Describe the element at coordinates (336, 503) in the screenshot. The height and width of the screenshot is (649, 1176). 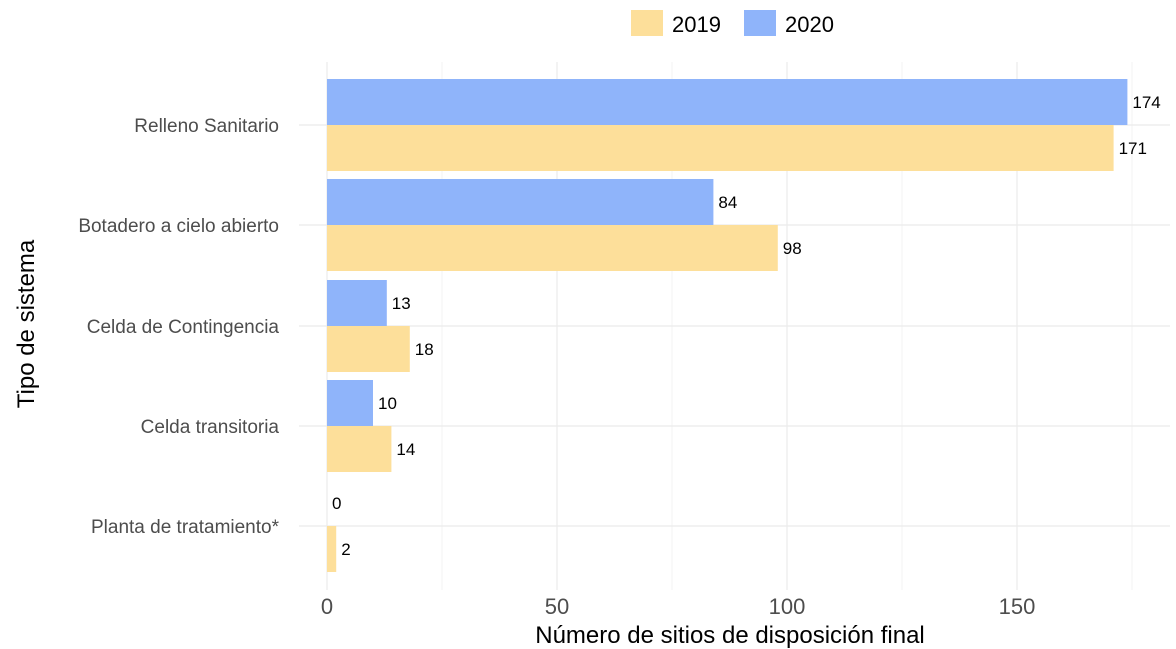
I see `data-label-2020-4: 0` at that location.